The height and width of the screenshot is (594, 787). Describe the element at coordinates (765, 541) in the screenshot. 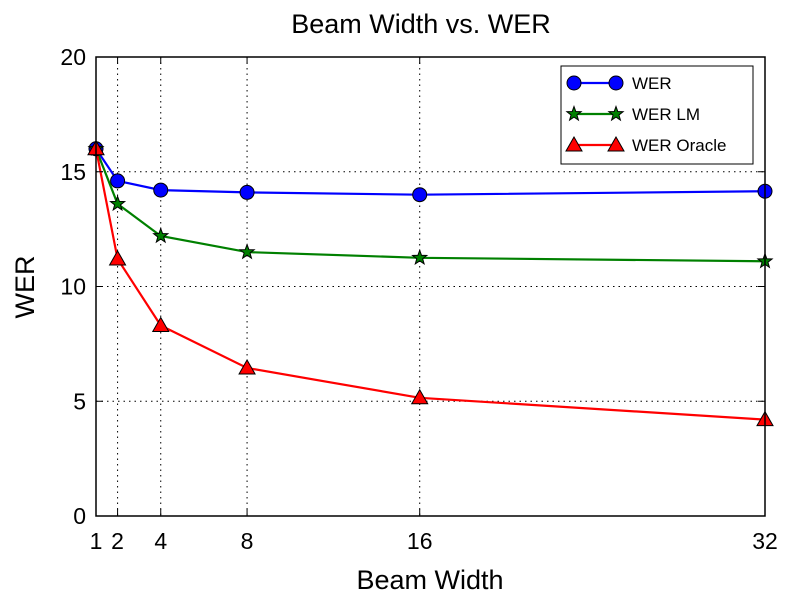

I see `x-tick-label: 32` at that location.